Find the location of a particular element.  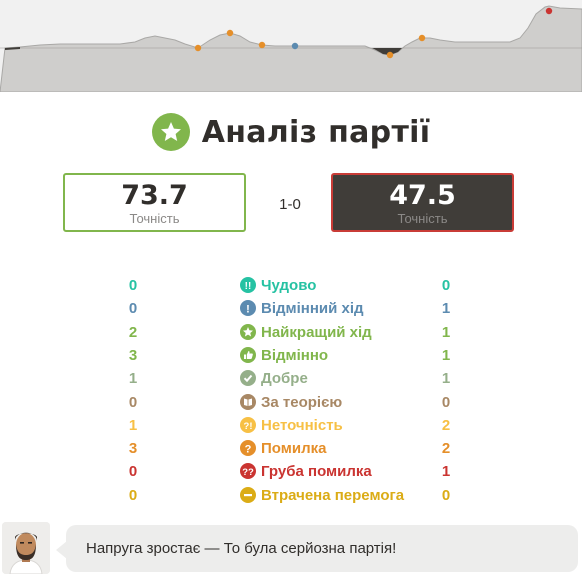

analysis-header: Аналіз партії is located at coordinates (291, 132).